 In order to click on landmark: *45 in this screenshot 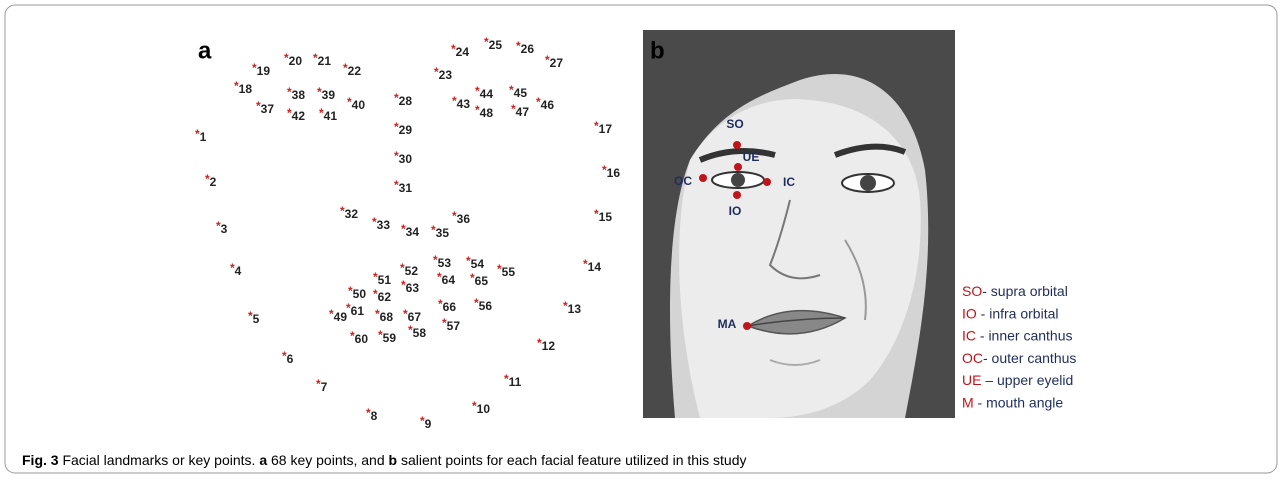, I will do `click(518, 91)`.